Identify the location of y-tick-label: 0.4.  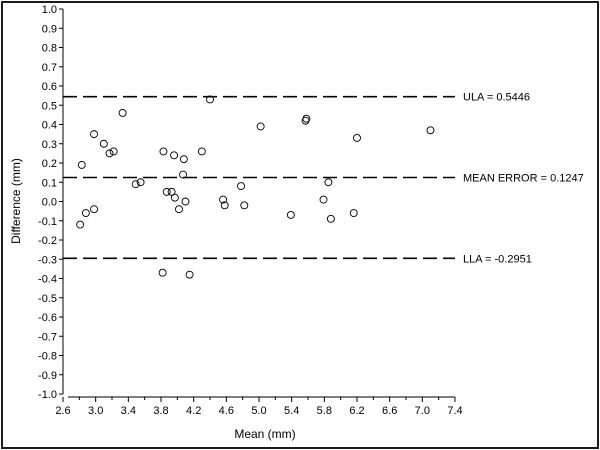
(49, 126).